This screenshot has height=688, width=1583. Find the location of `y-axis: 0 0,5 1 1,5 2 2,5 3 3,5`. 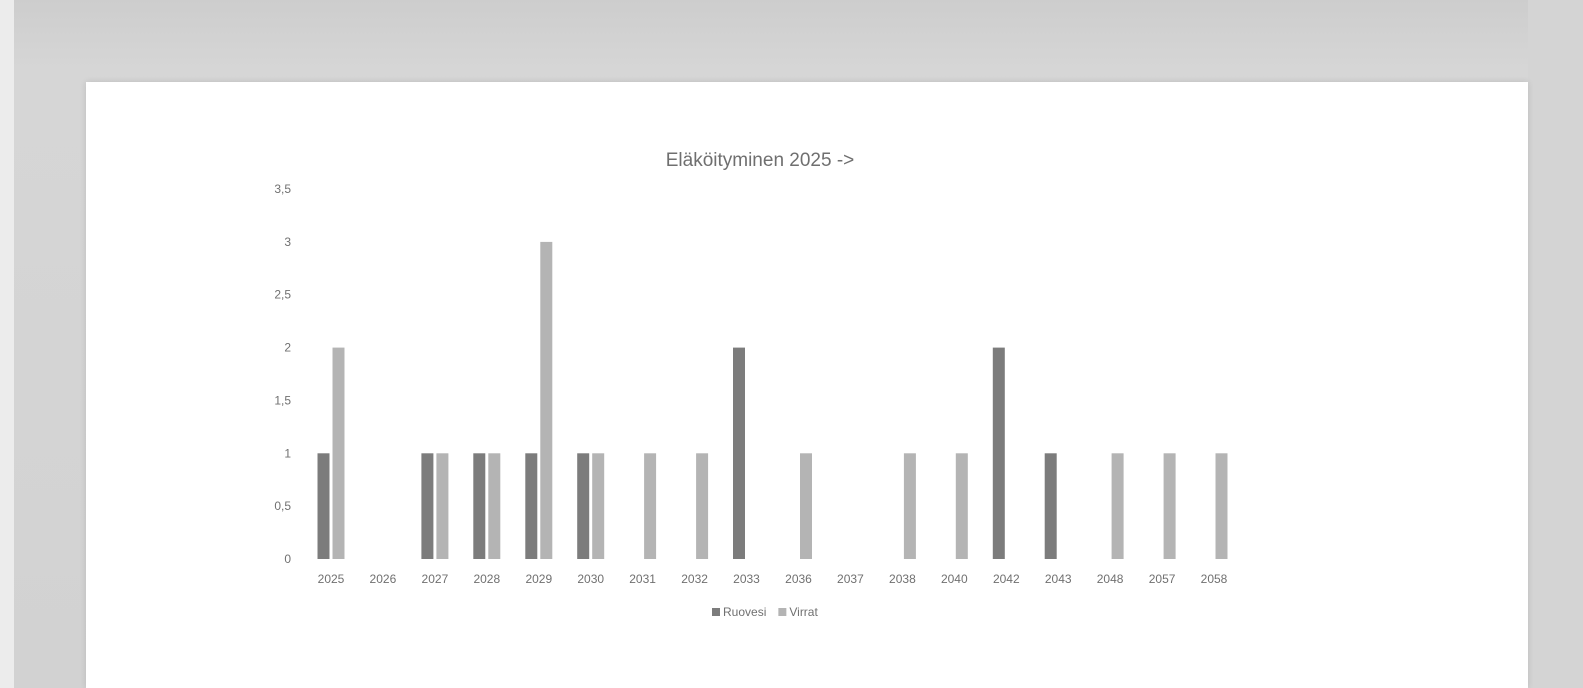

y-axis: 0 0,5 1 1,5 2 2,5 3 3,5 is located at coordinates (282, 374).